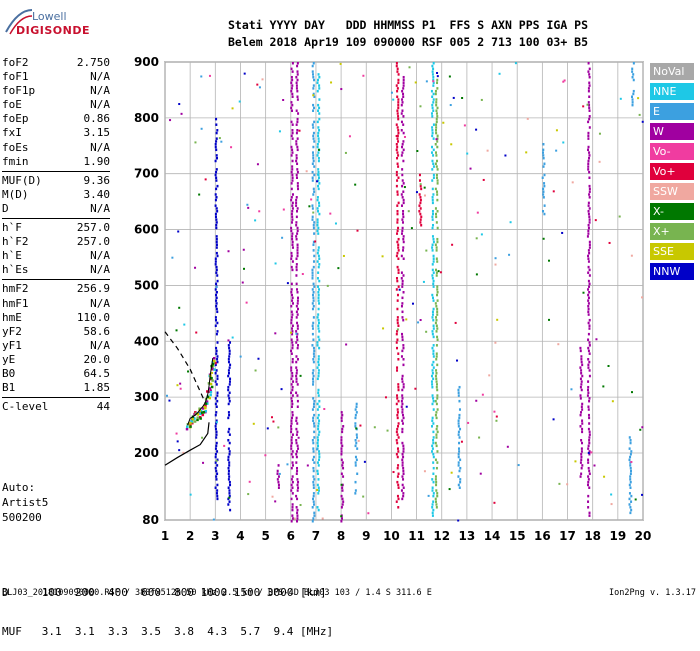 This screenshot has width=700, height=651. I want to click on legend-item: NNW, so click(672, 271).